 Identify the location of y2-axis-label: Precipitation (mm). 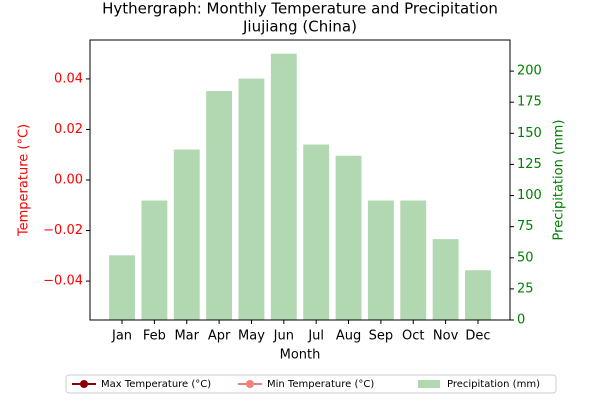
(559, 180).